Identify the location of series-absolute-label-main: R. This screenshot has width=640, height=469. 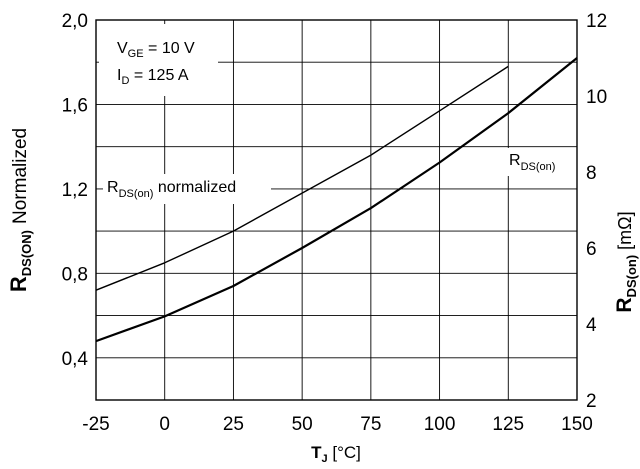
(515, 160).